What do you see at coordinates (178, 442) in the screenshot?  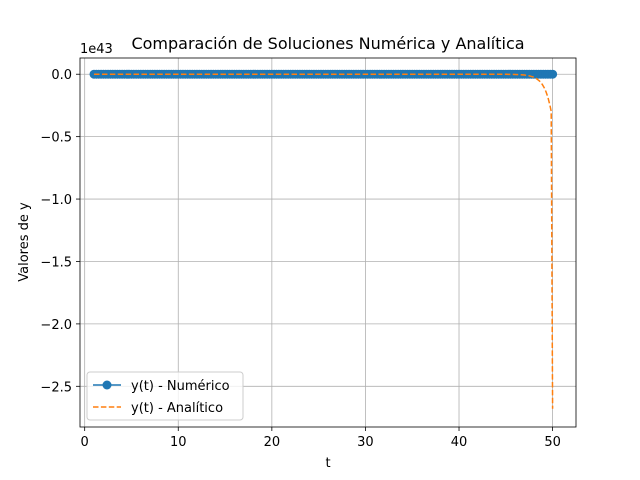 I see `x-tick-label: 10` at bounding box center [178, 442].